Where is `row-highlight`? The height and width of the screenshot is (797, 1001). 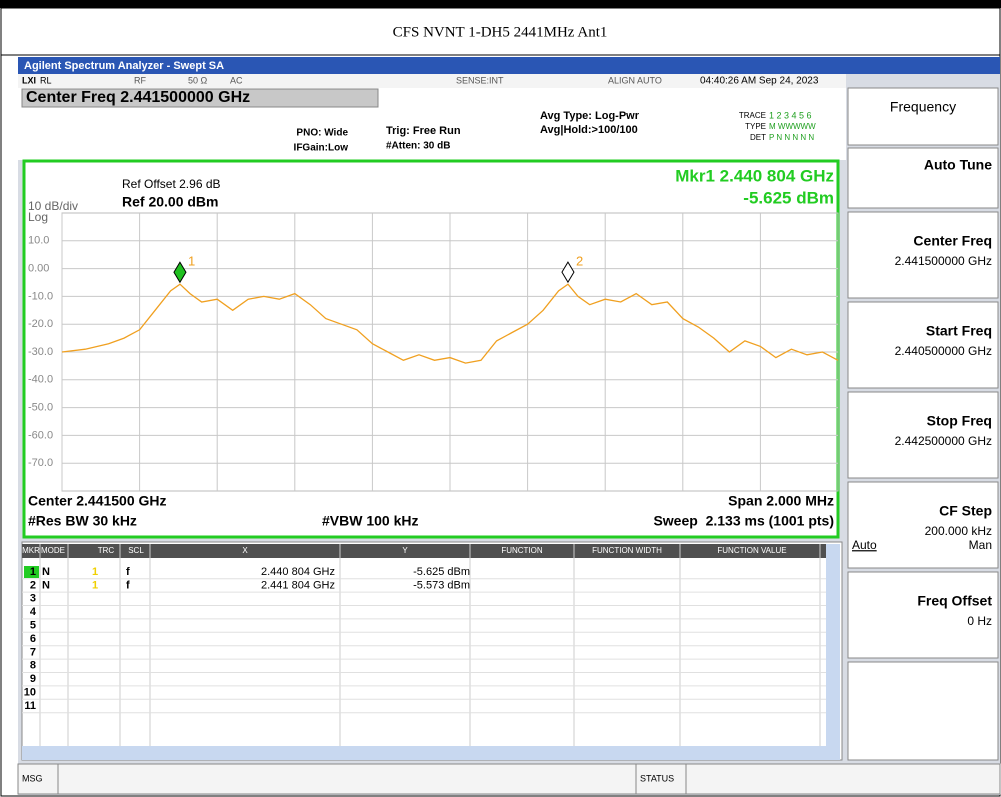
row-highlight is located at coordinates (31, 572).